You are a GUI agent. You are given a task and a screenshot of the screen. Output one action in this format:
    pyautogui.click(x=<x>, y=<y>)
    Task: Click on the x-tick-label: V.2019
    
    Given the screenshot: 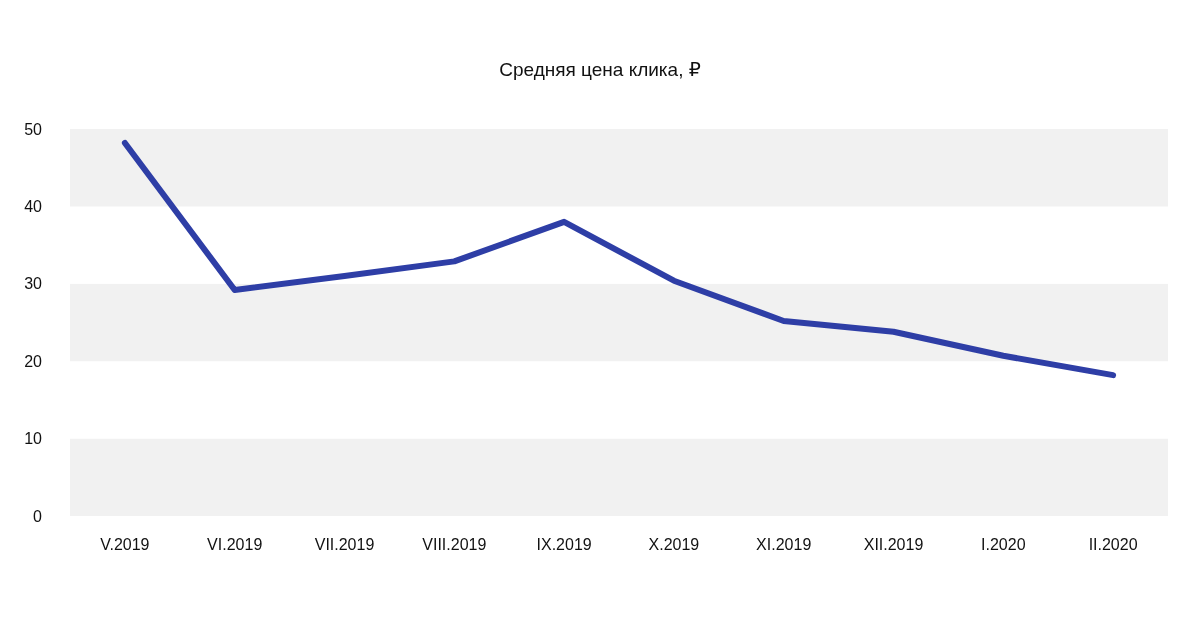 What is the action you would take?
    pyautogui.click(x=125, y=544)
    